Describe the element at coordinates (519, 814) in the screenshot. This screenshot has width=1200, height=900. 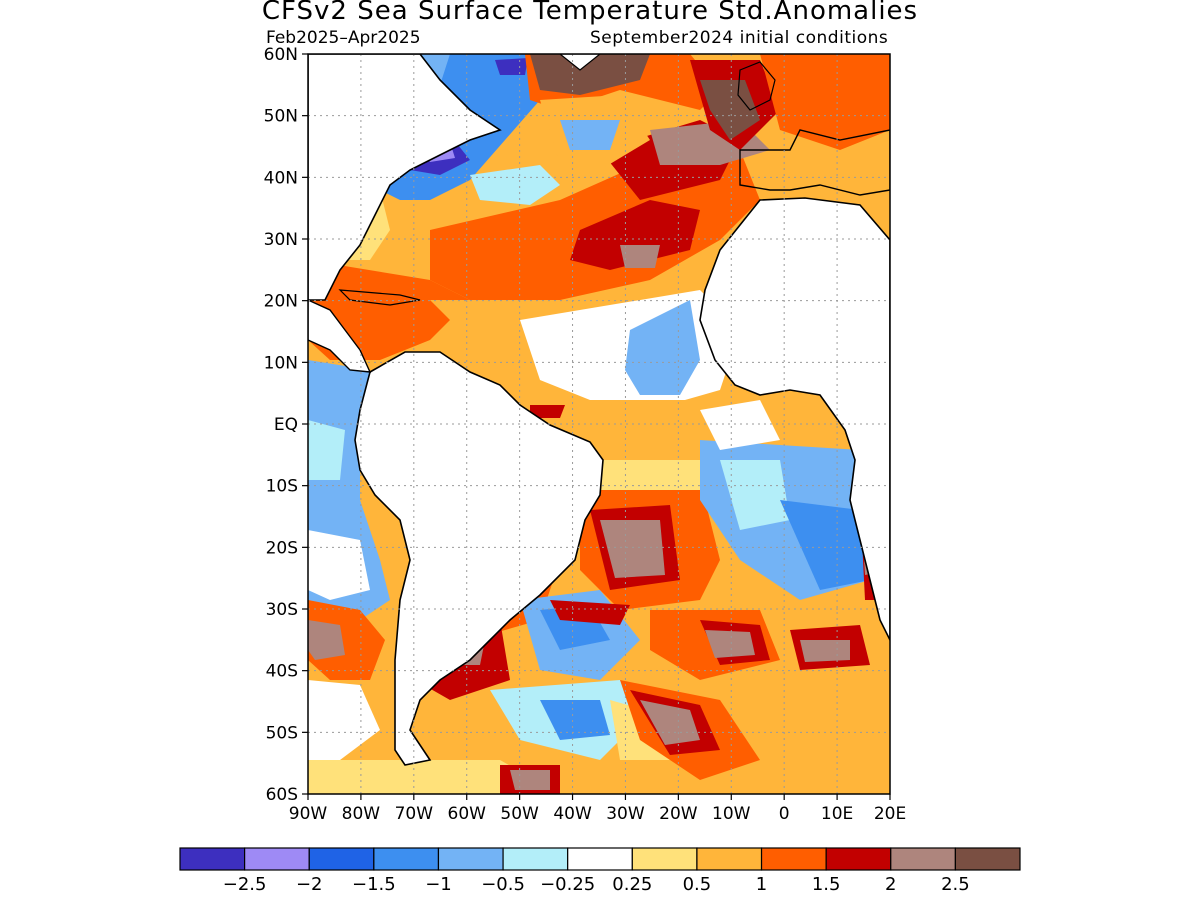
I see `lon-label: 50W` at that location.